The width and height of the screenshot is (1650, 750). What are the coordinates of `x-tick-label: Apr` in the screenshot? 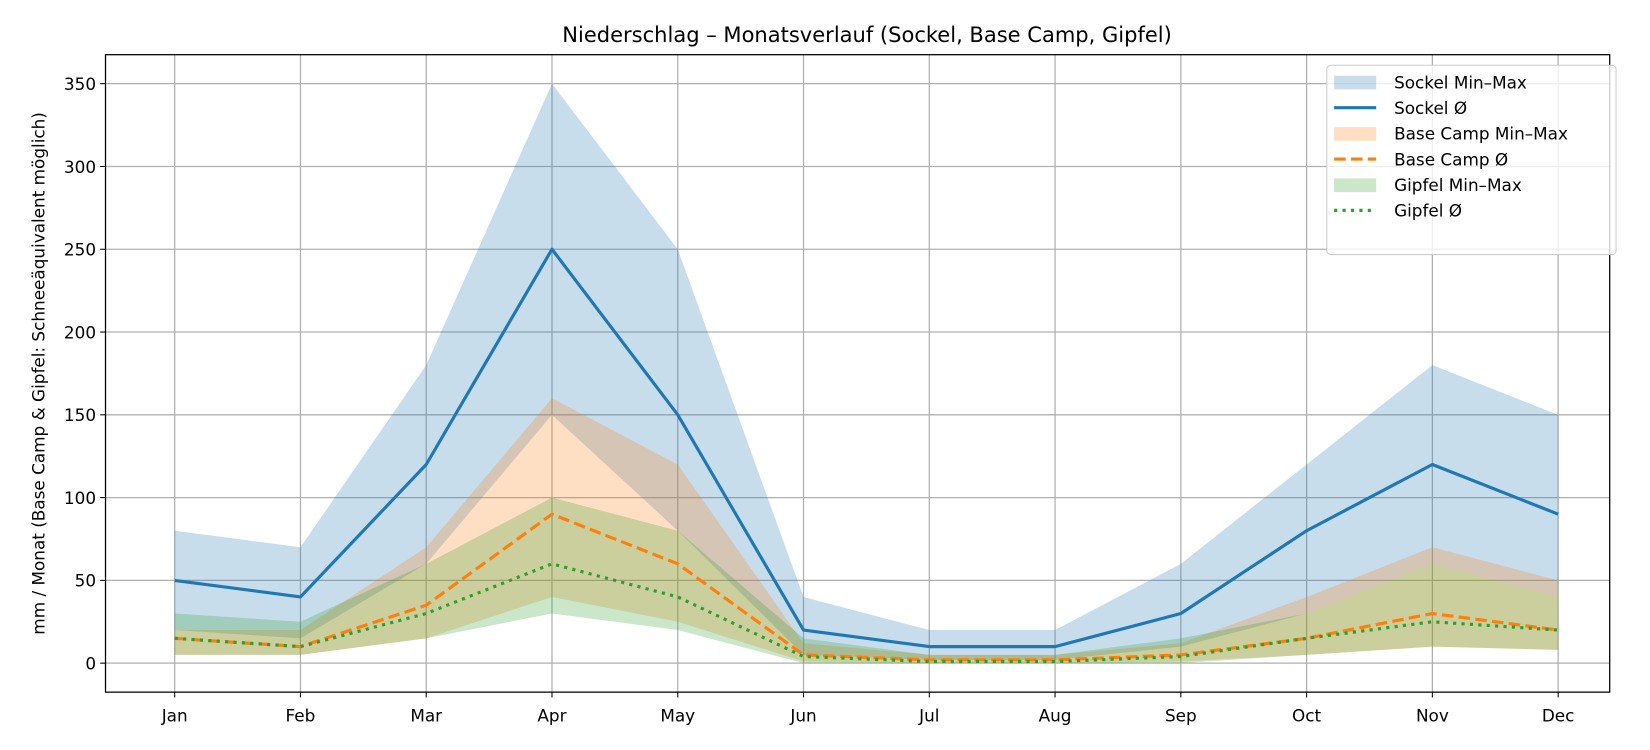 It's located at (551, 716).